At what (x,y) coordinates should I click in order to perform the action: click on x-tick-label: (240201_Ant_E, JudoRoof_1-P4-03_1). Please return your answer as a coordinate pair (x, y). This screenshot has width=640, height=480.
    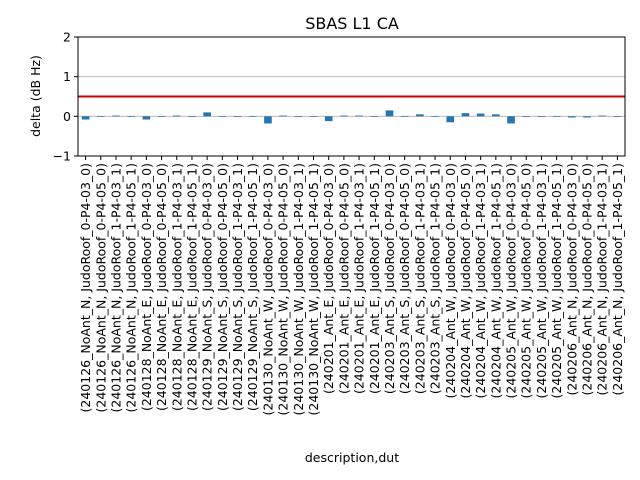
    Looking at the image, I should click on (359, 278).